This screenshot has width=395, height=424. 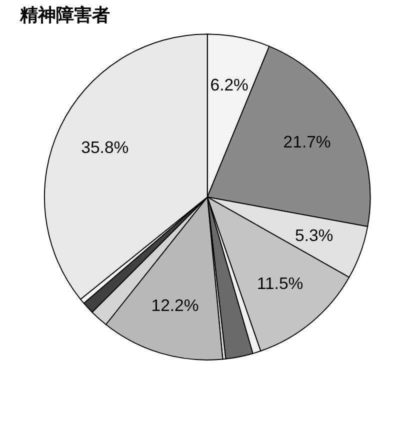 I want to click on data-label: 12.2%, so click(x=175, y=305).